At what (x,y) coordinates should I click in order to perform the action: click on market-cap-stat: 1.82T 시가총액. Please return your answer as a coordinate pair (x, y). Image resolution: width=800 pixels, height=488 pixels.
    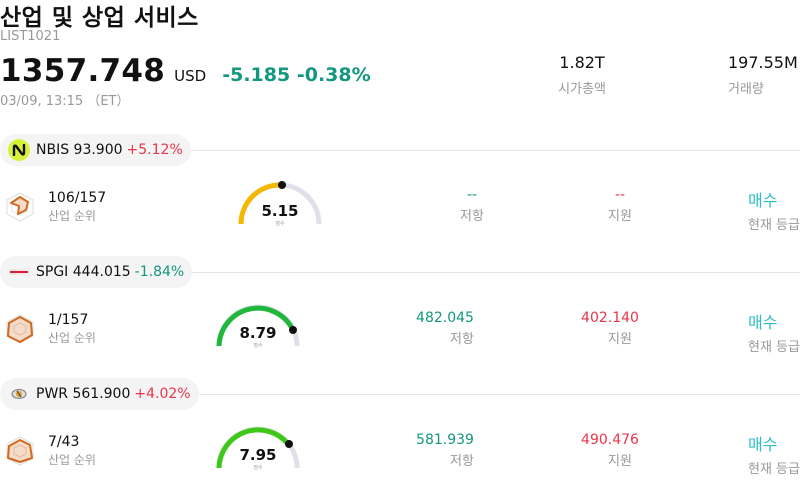
    Looking at the image, I should click on (582, 75).